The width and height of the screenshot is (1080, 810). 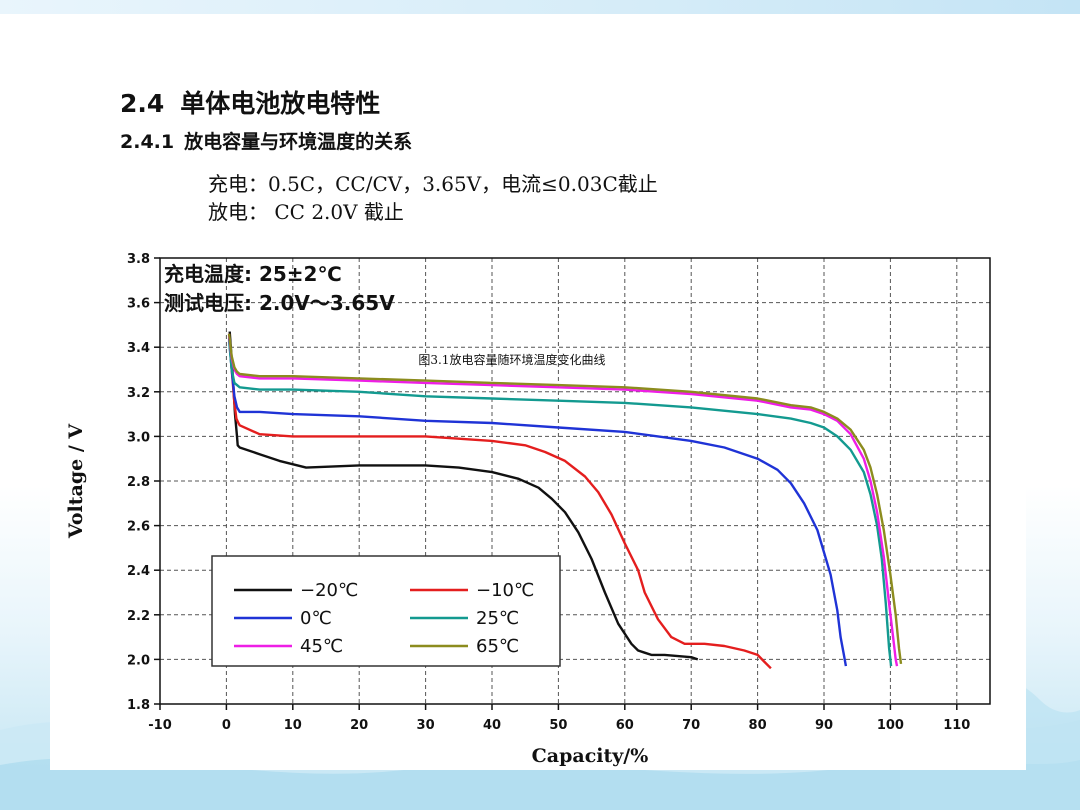 I want to click on x-tick-label: 20, so click(x=359, y=725).